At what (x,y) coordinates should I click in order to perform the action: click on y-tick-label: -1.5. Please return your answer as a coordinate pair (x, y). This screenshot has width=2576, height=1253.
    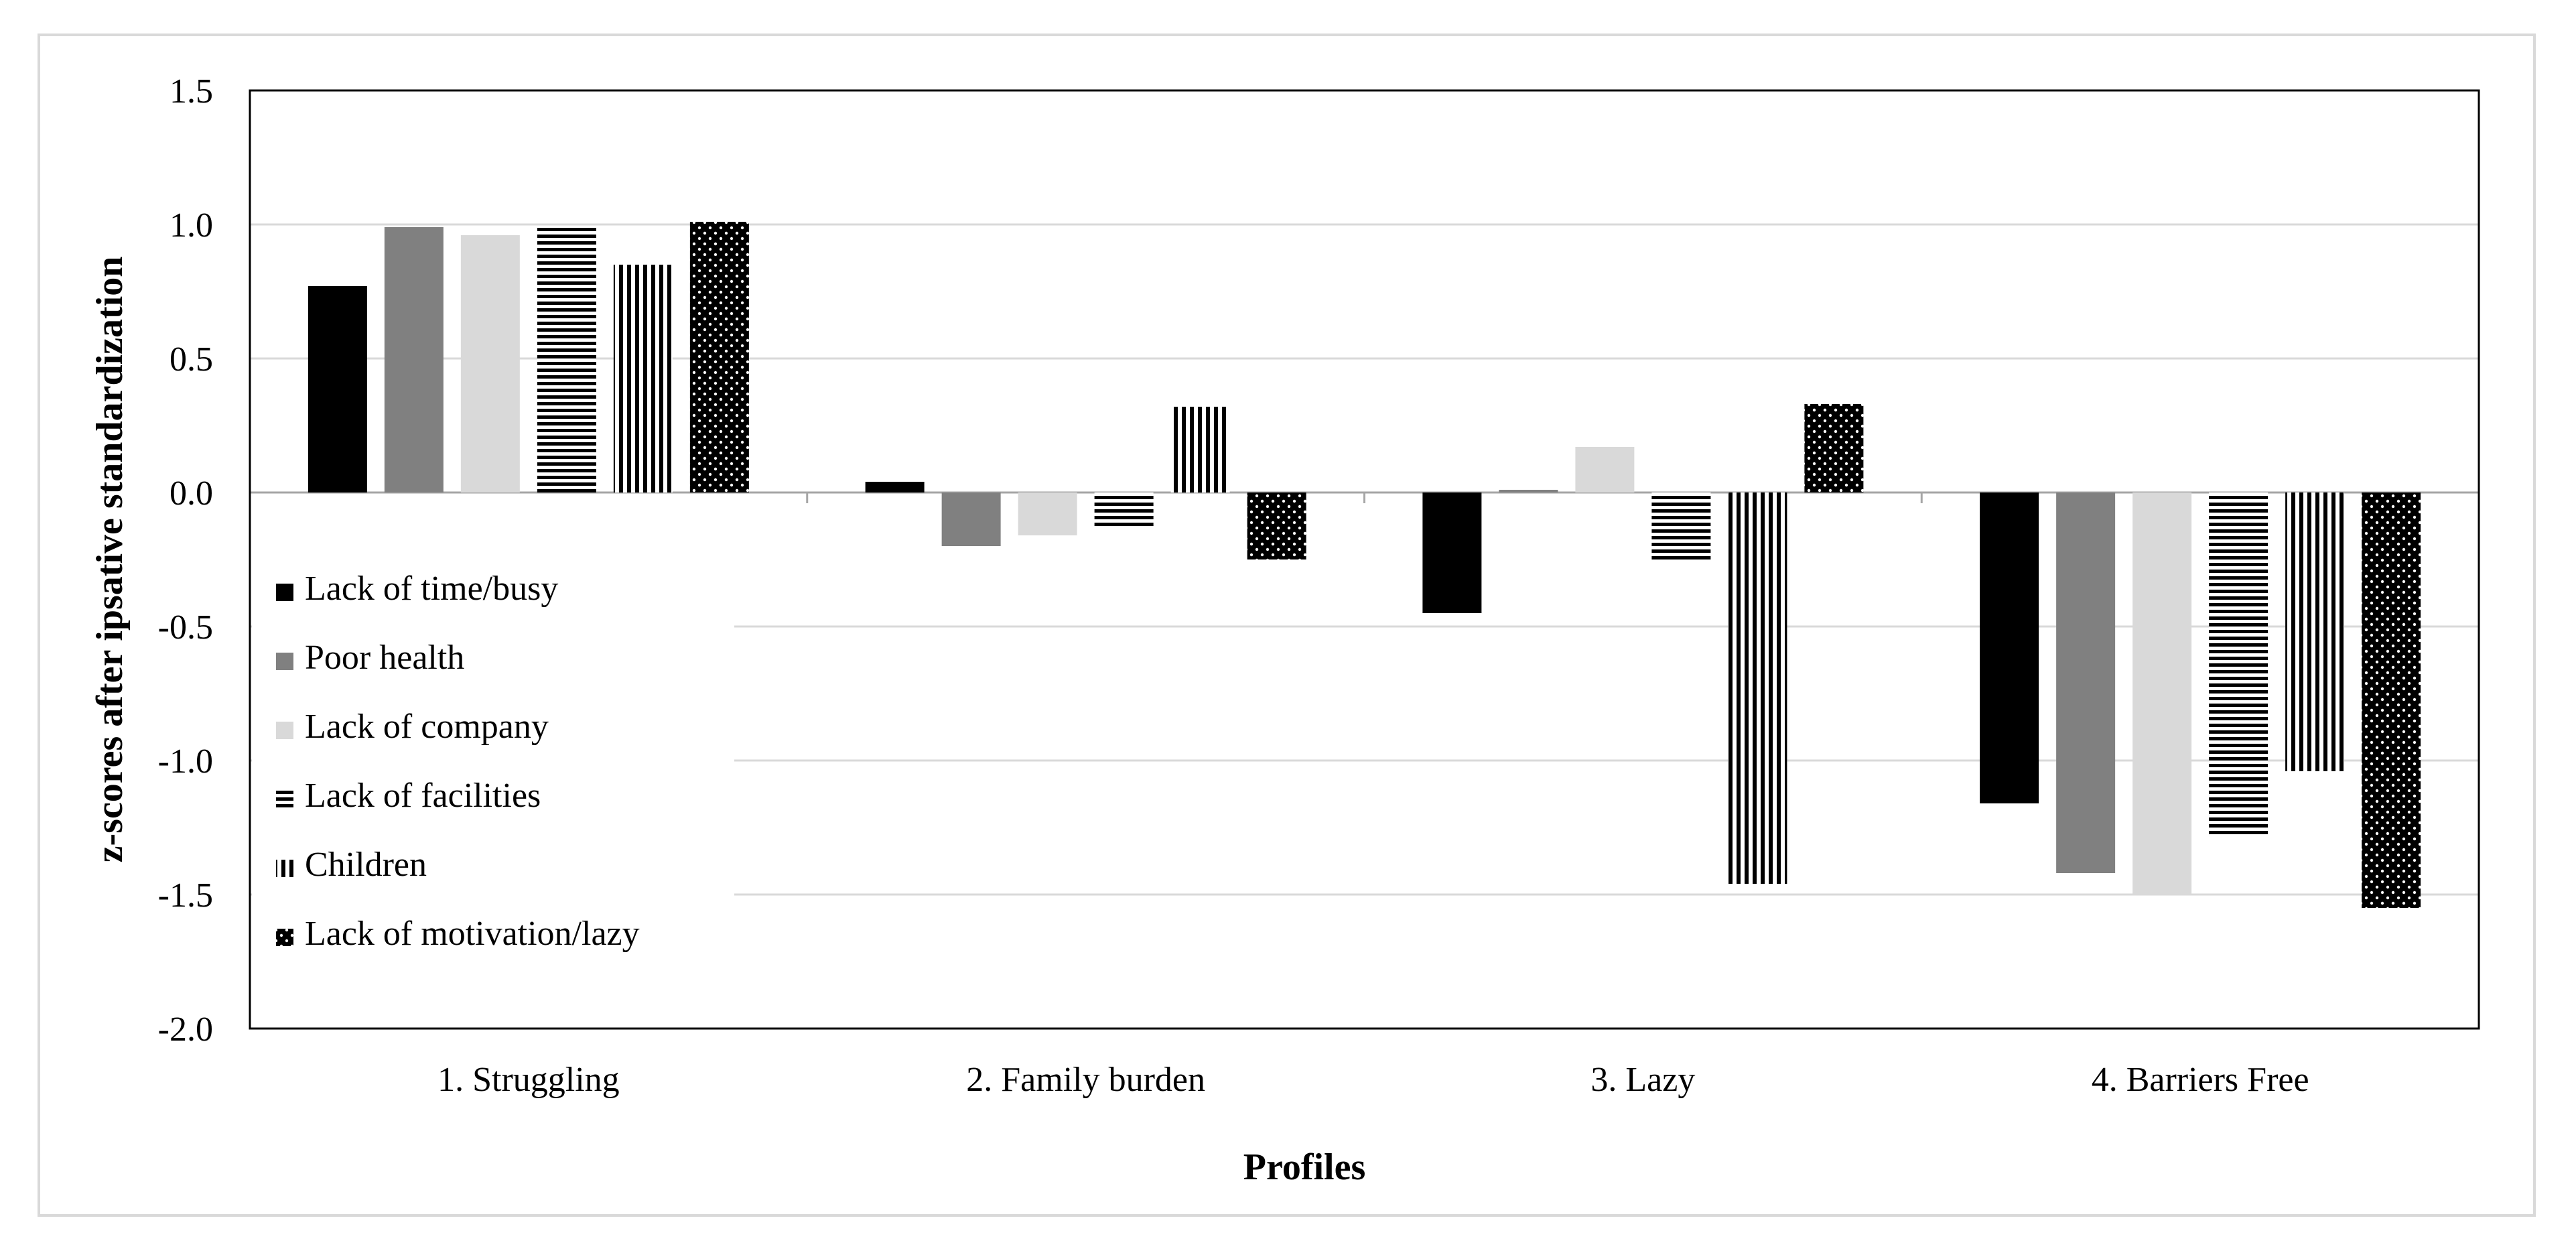
    Looking at the image, I should click on (185, 895).